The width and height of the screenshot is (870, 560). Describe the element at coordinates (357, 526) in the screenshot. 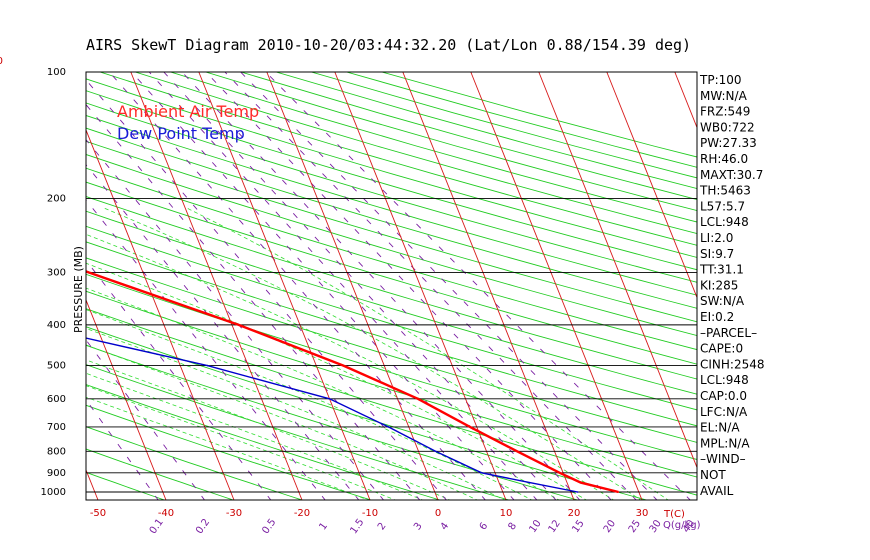

I see `mixing-ratio-label: 1.5` at that location.